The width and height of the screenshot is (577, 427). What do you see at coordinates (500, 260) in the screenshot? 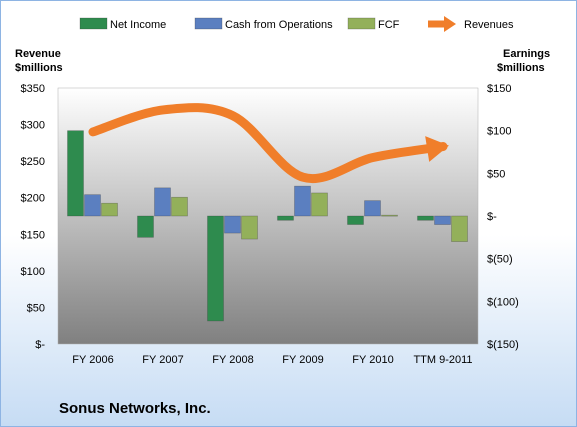
I see `right-tick-label-50--50: $(50)` at bounding box center [500, 260].